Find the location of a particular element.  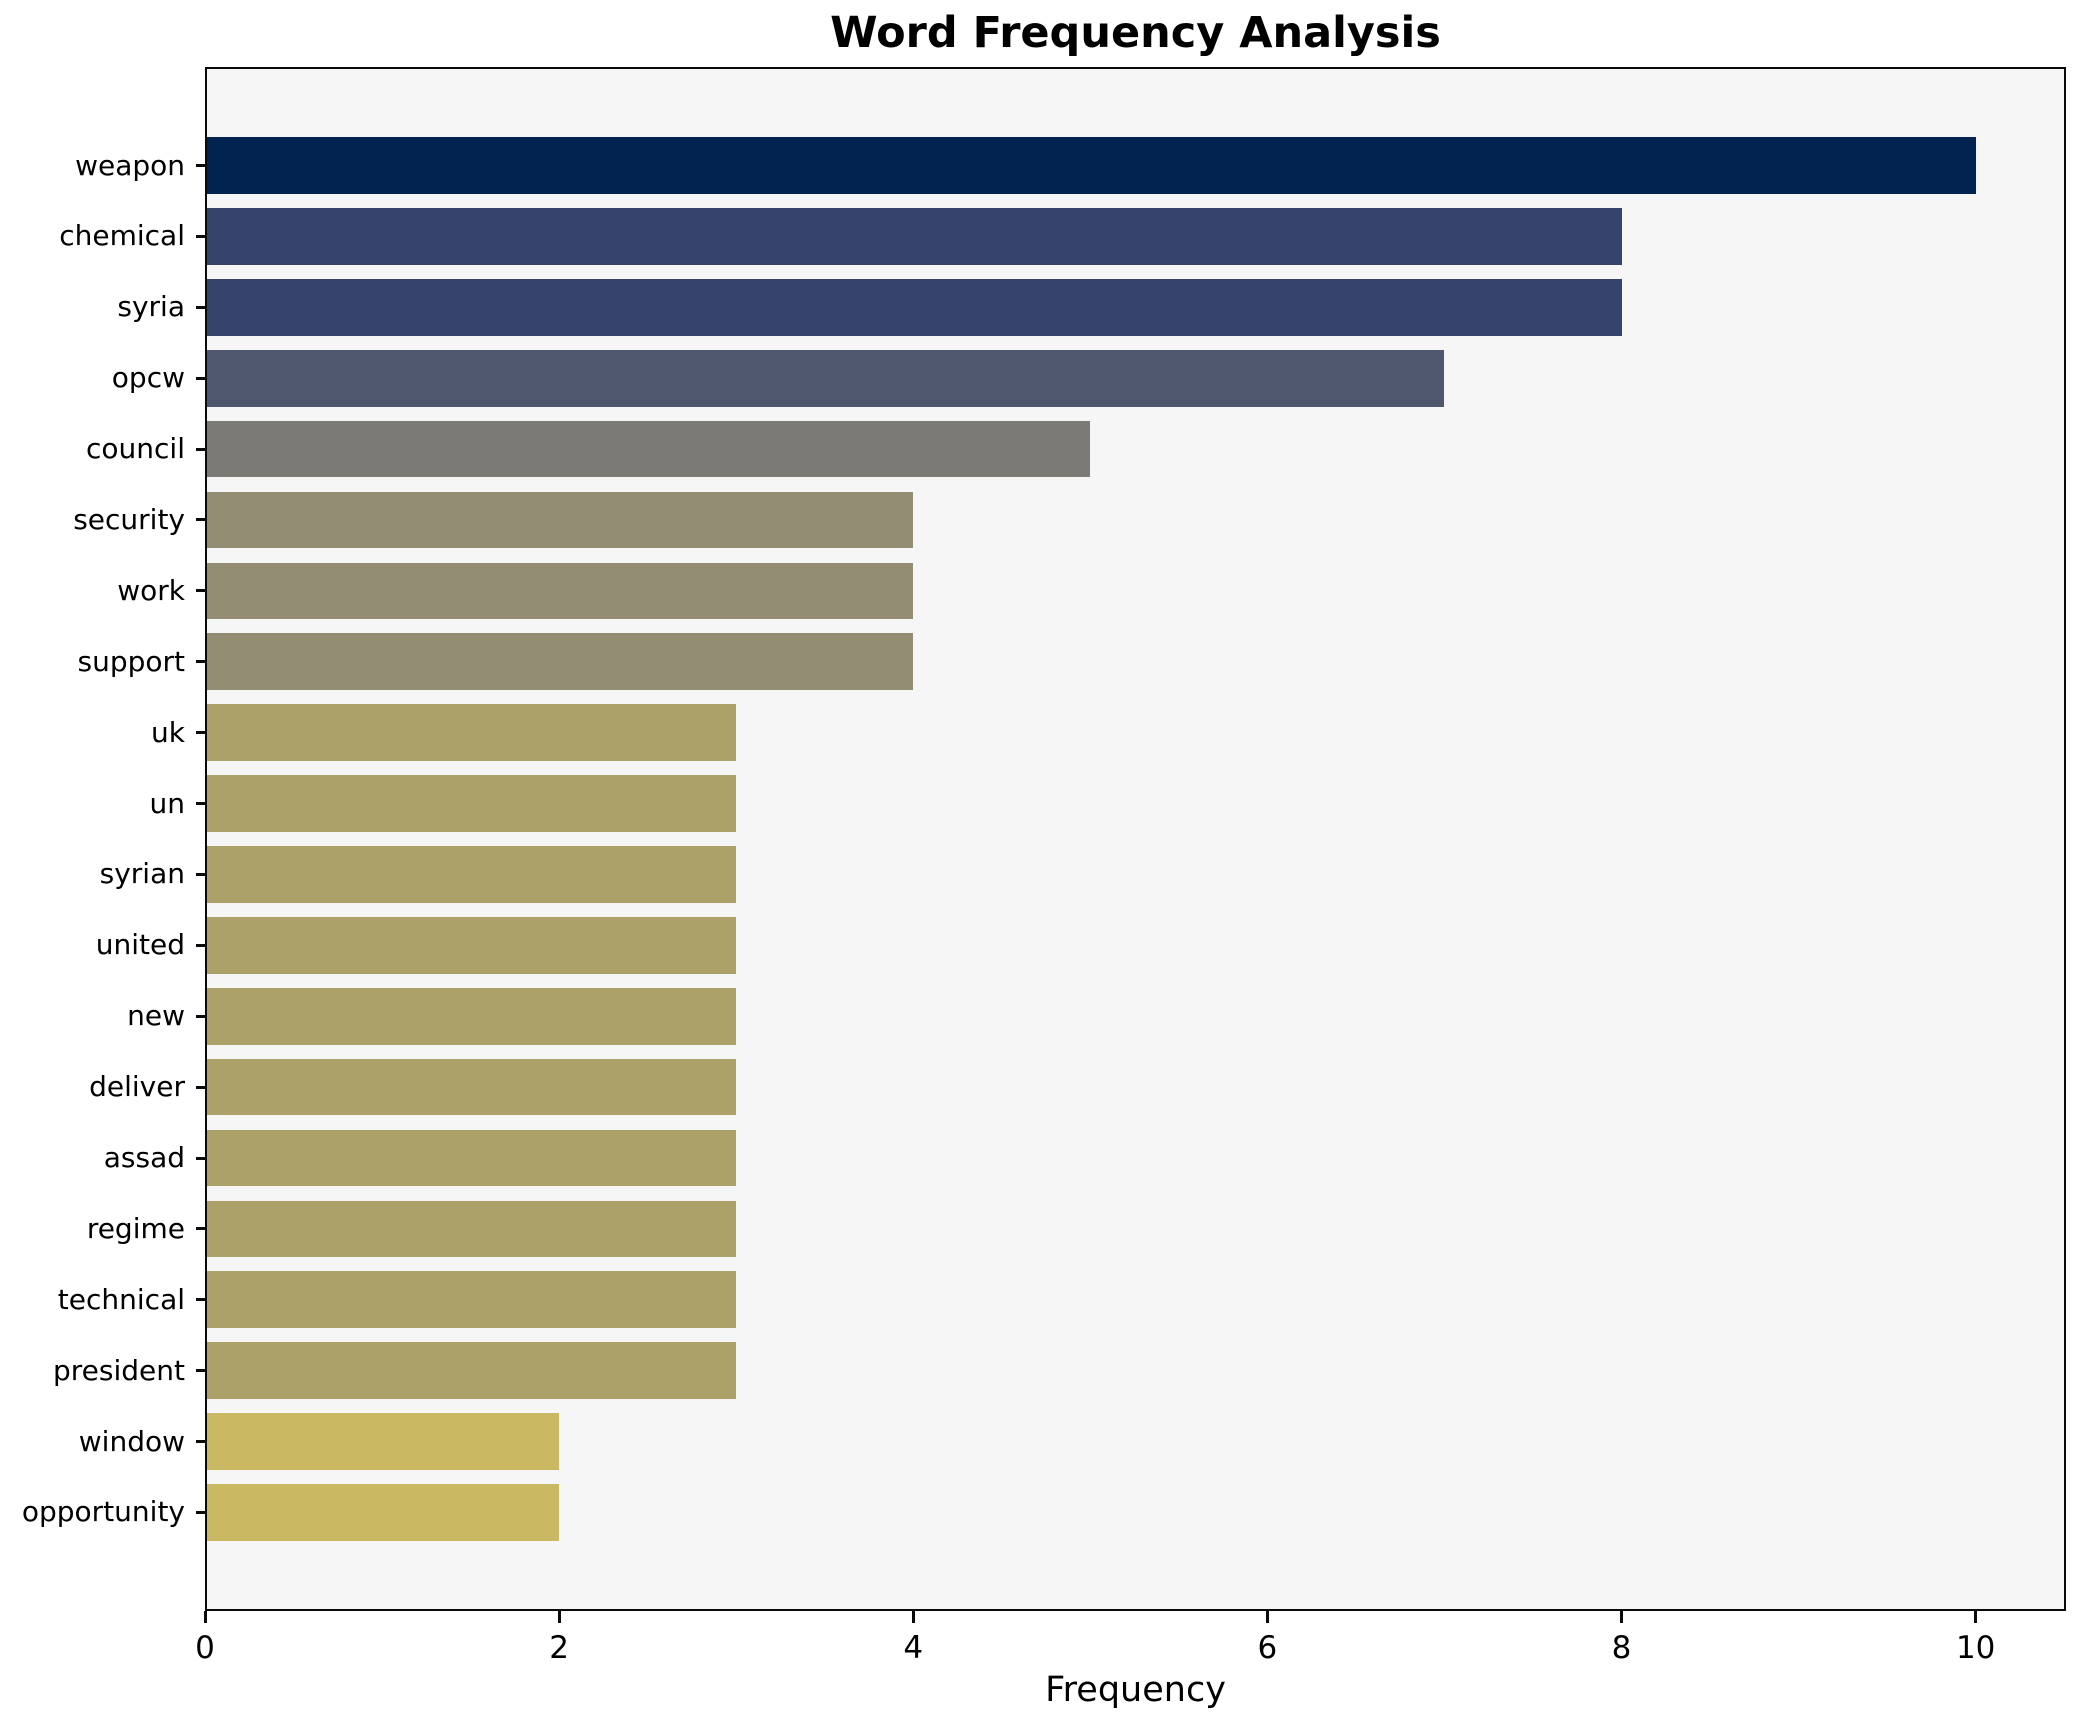

bar-assad is located at coordinates (471, 1158).